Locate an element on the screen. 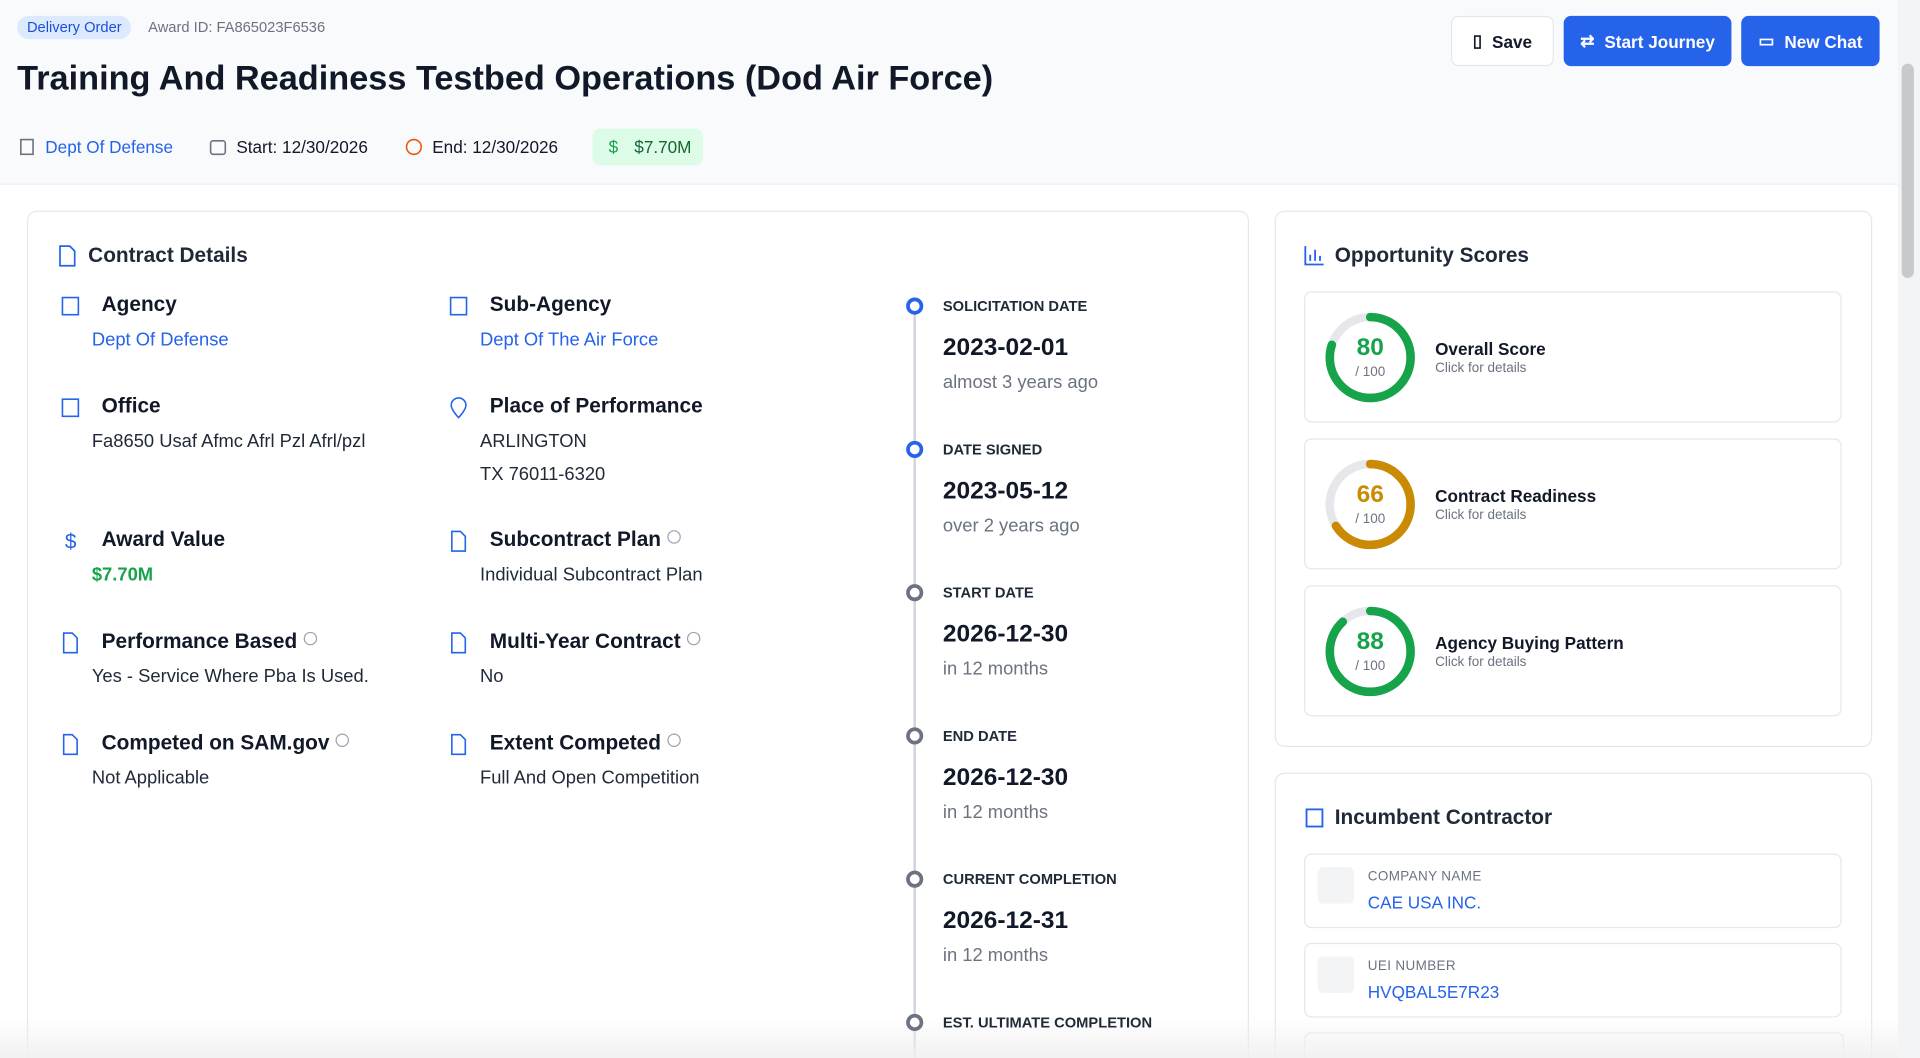  field-value: Fa8650 Usaf Afmc Afrl Pzl Afrl/pzl is located at coordinates (228, 441).